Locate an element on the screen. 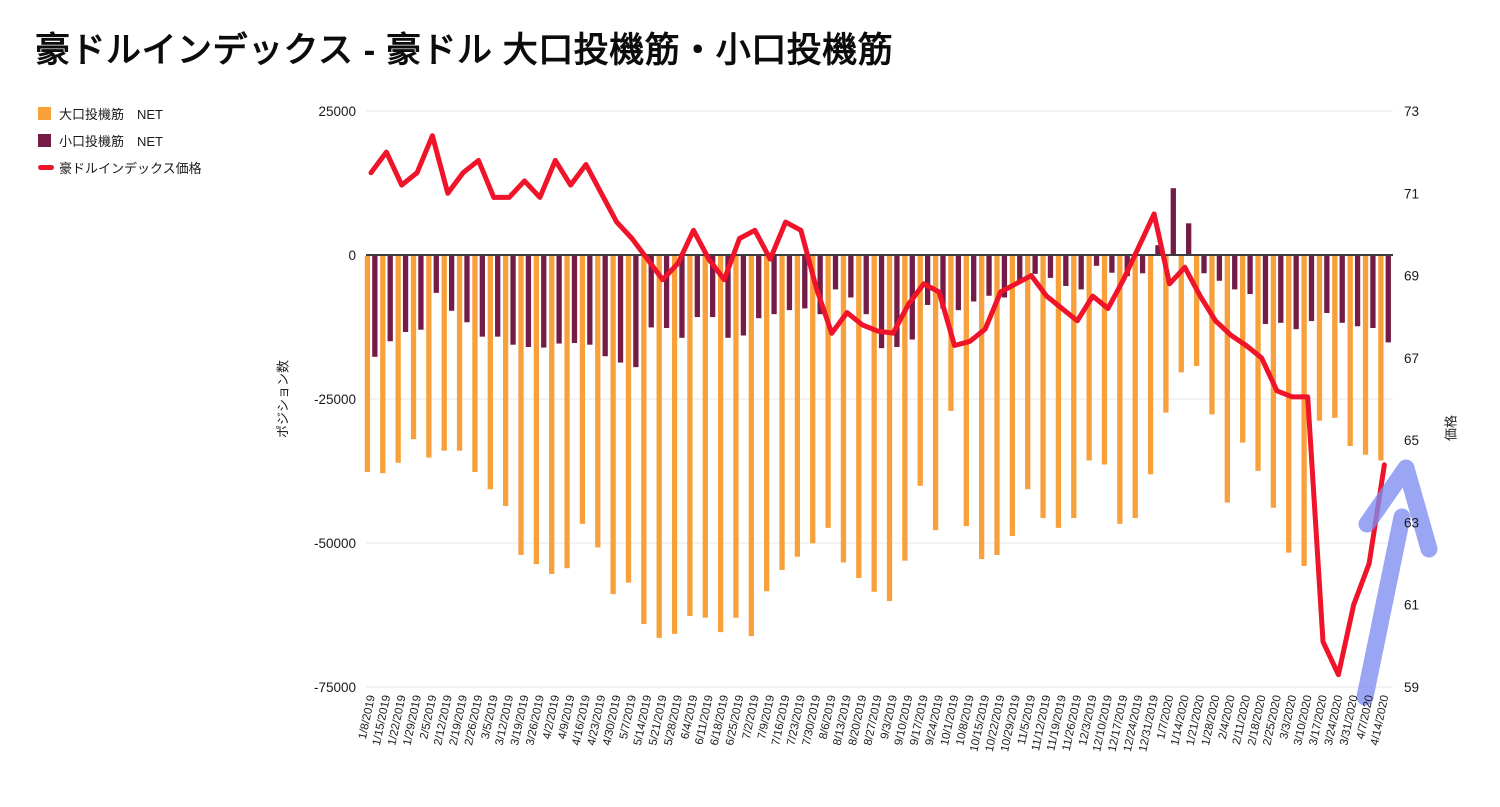 The height and width of the screenshot is (807, 1500). left-axis-tick-label: -75000 is located at coordinates (335, 687).